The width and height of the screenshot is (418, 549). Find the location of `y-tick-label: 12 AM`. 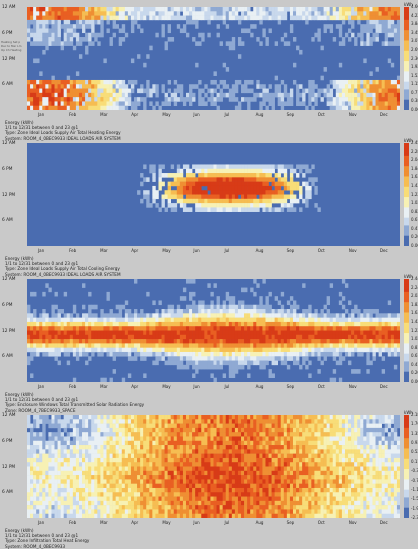

y-tick-label: 12 AM is located at coordinates (14, 7).